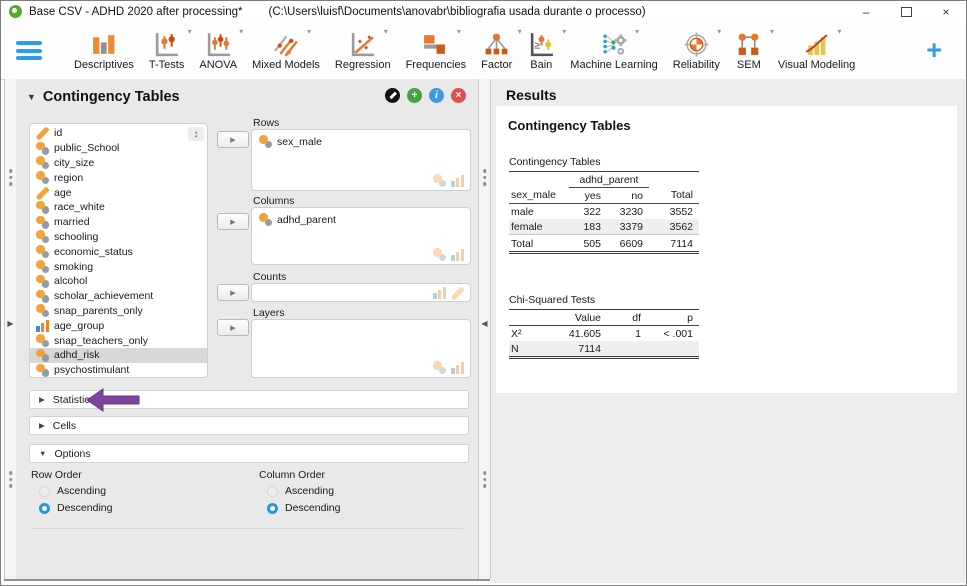  Describe the element at coordinates (822, 42) in the screenshot. I see `visual-modeling-icon: ▾` at that location.